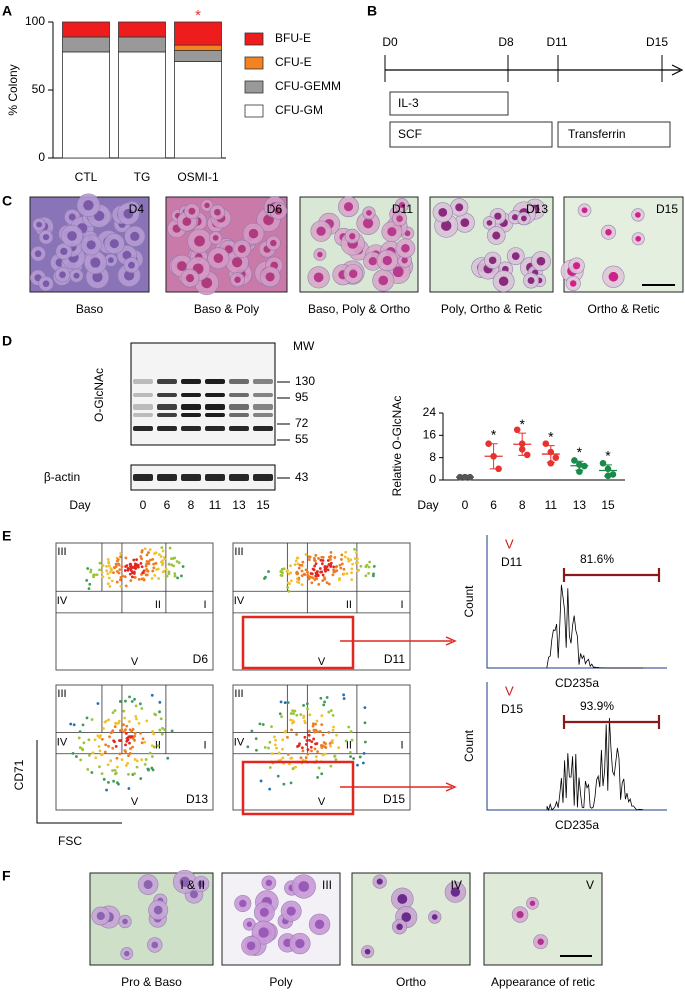  Describe the element at coordinates (134, 747) in the screenshot. I see `dot-plot-frame` at that location.